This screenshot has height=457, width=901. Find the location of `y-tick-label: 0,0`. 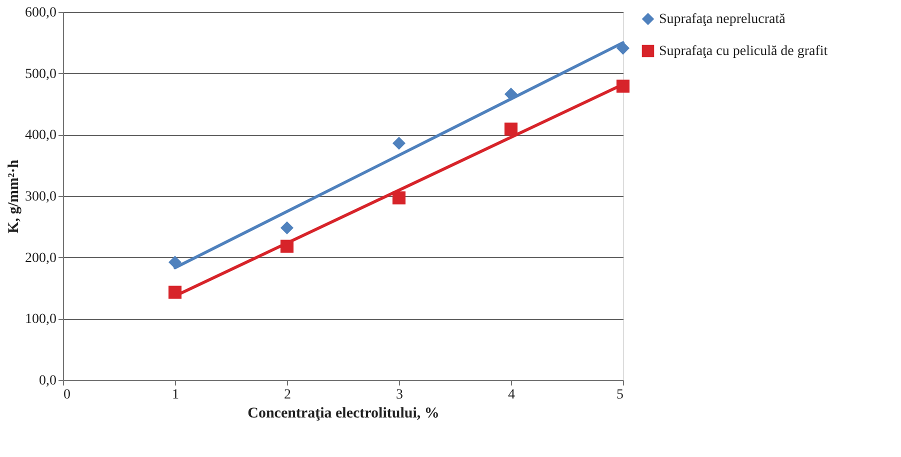

y-tick-label: 0,0 is located at coordinates (47, 381).